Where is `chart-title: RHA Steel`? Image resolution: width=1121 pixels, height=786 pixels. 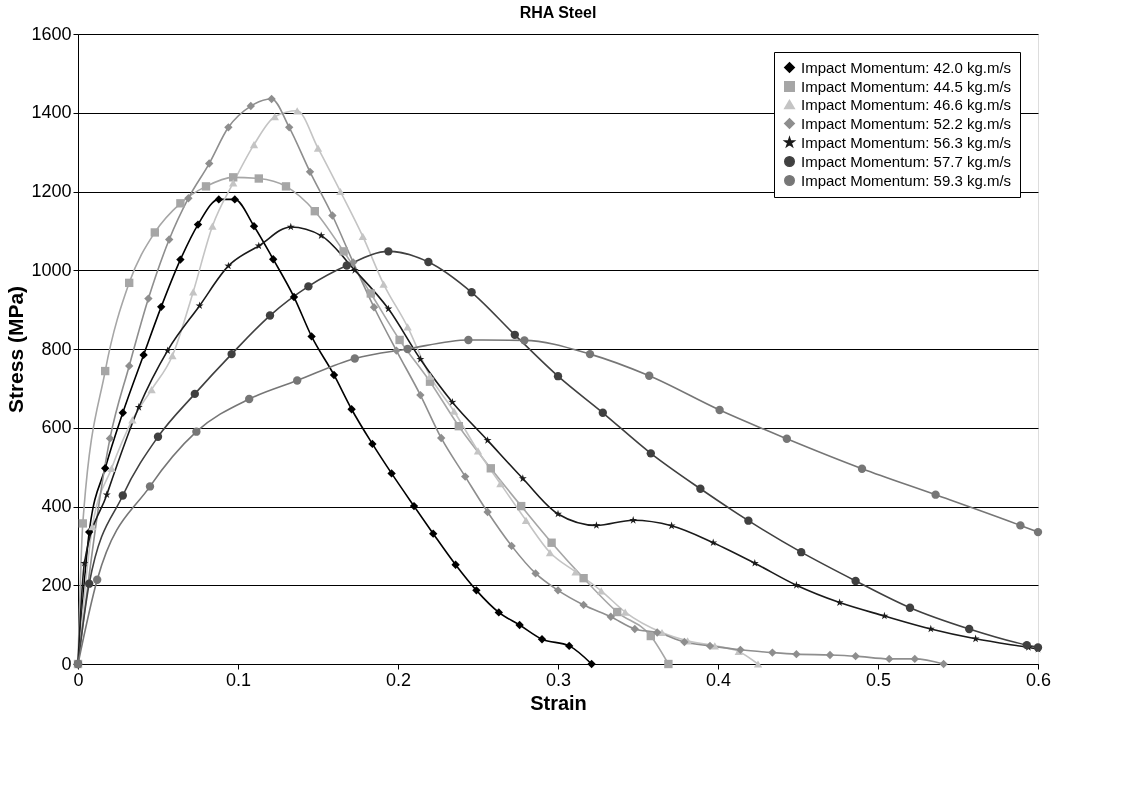 chart-title: RHA Steel is located at coordinates (558, 12).